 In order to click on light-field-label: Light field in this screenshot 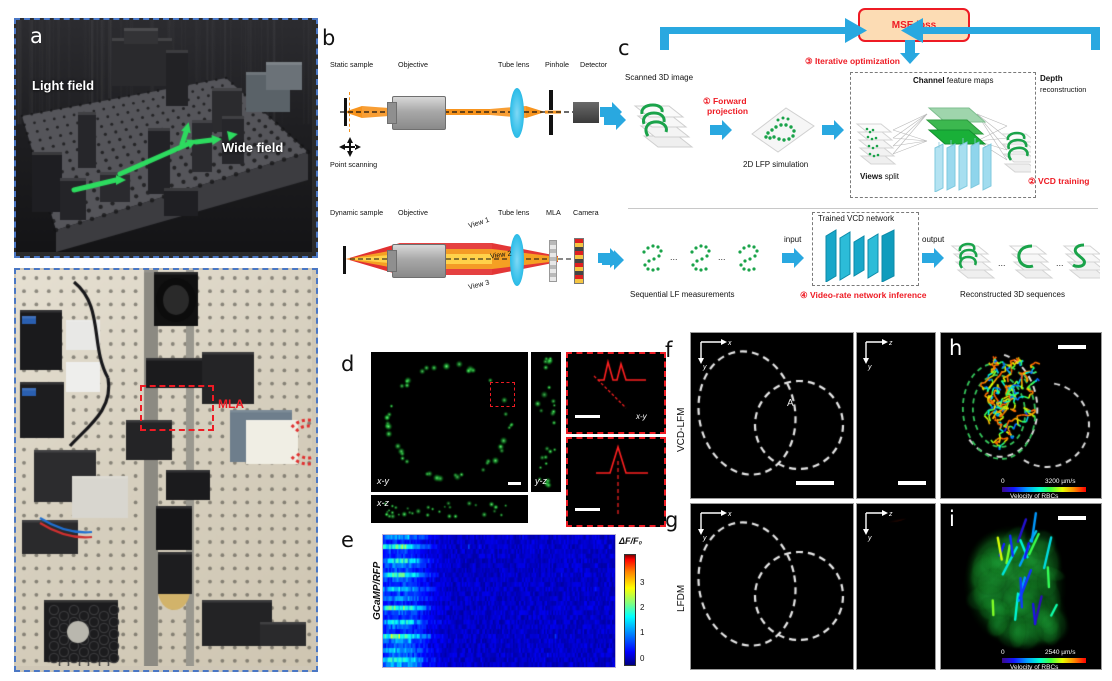, I will do `click(63, 85)`.